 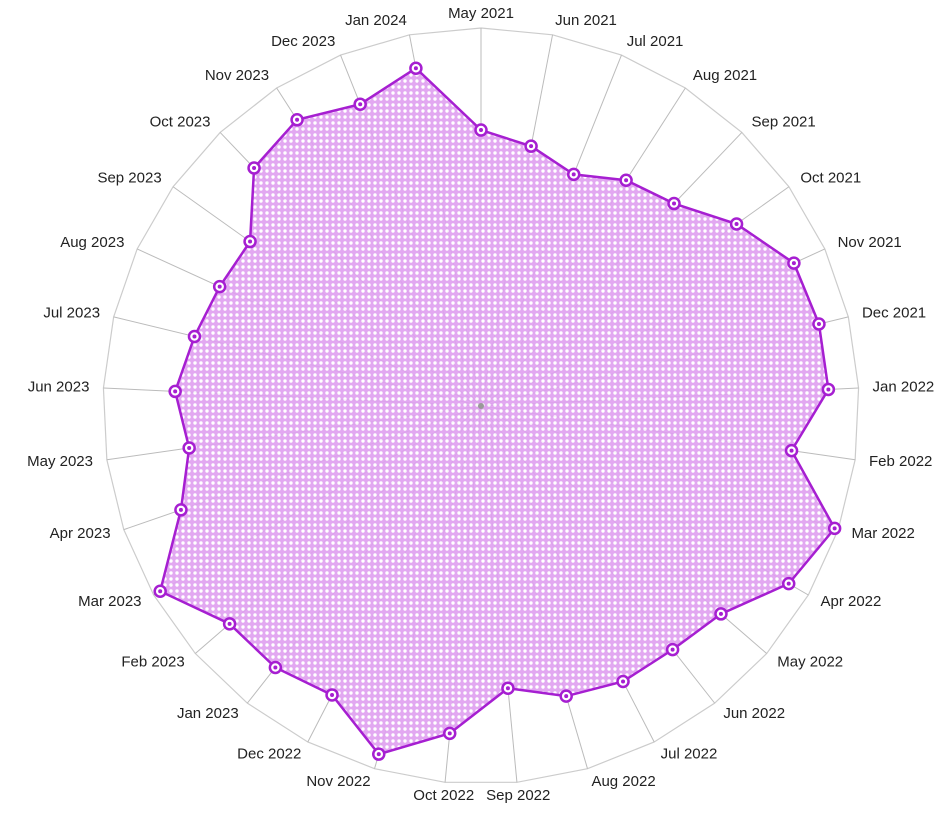 I want to click on category-label: Sep 2022, so click(x=518, y=795).